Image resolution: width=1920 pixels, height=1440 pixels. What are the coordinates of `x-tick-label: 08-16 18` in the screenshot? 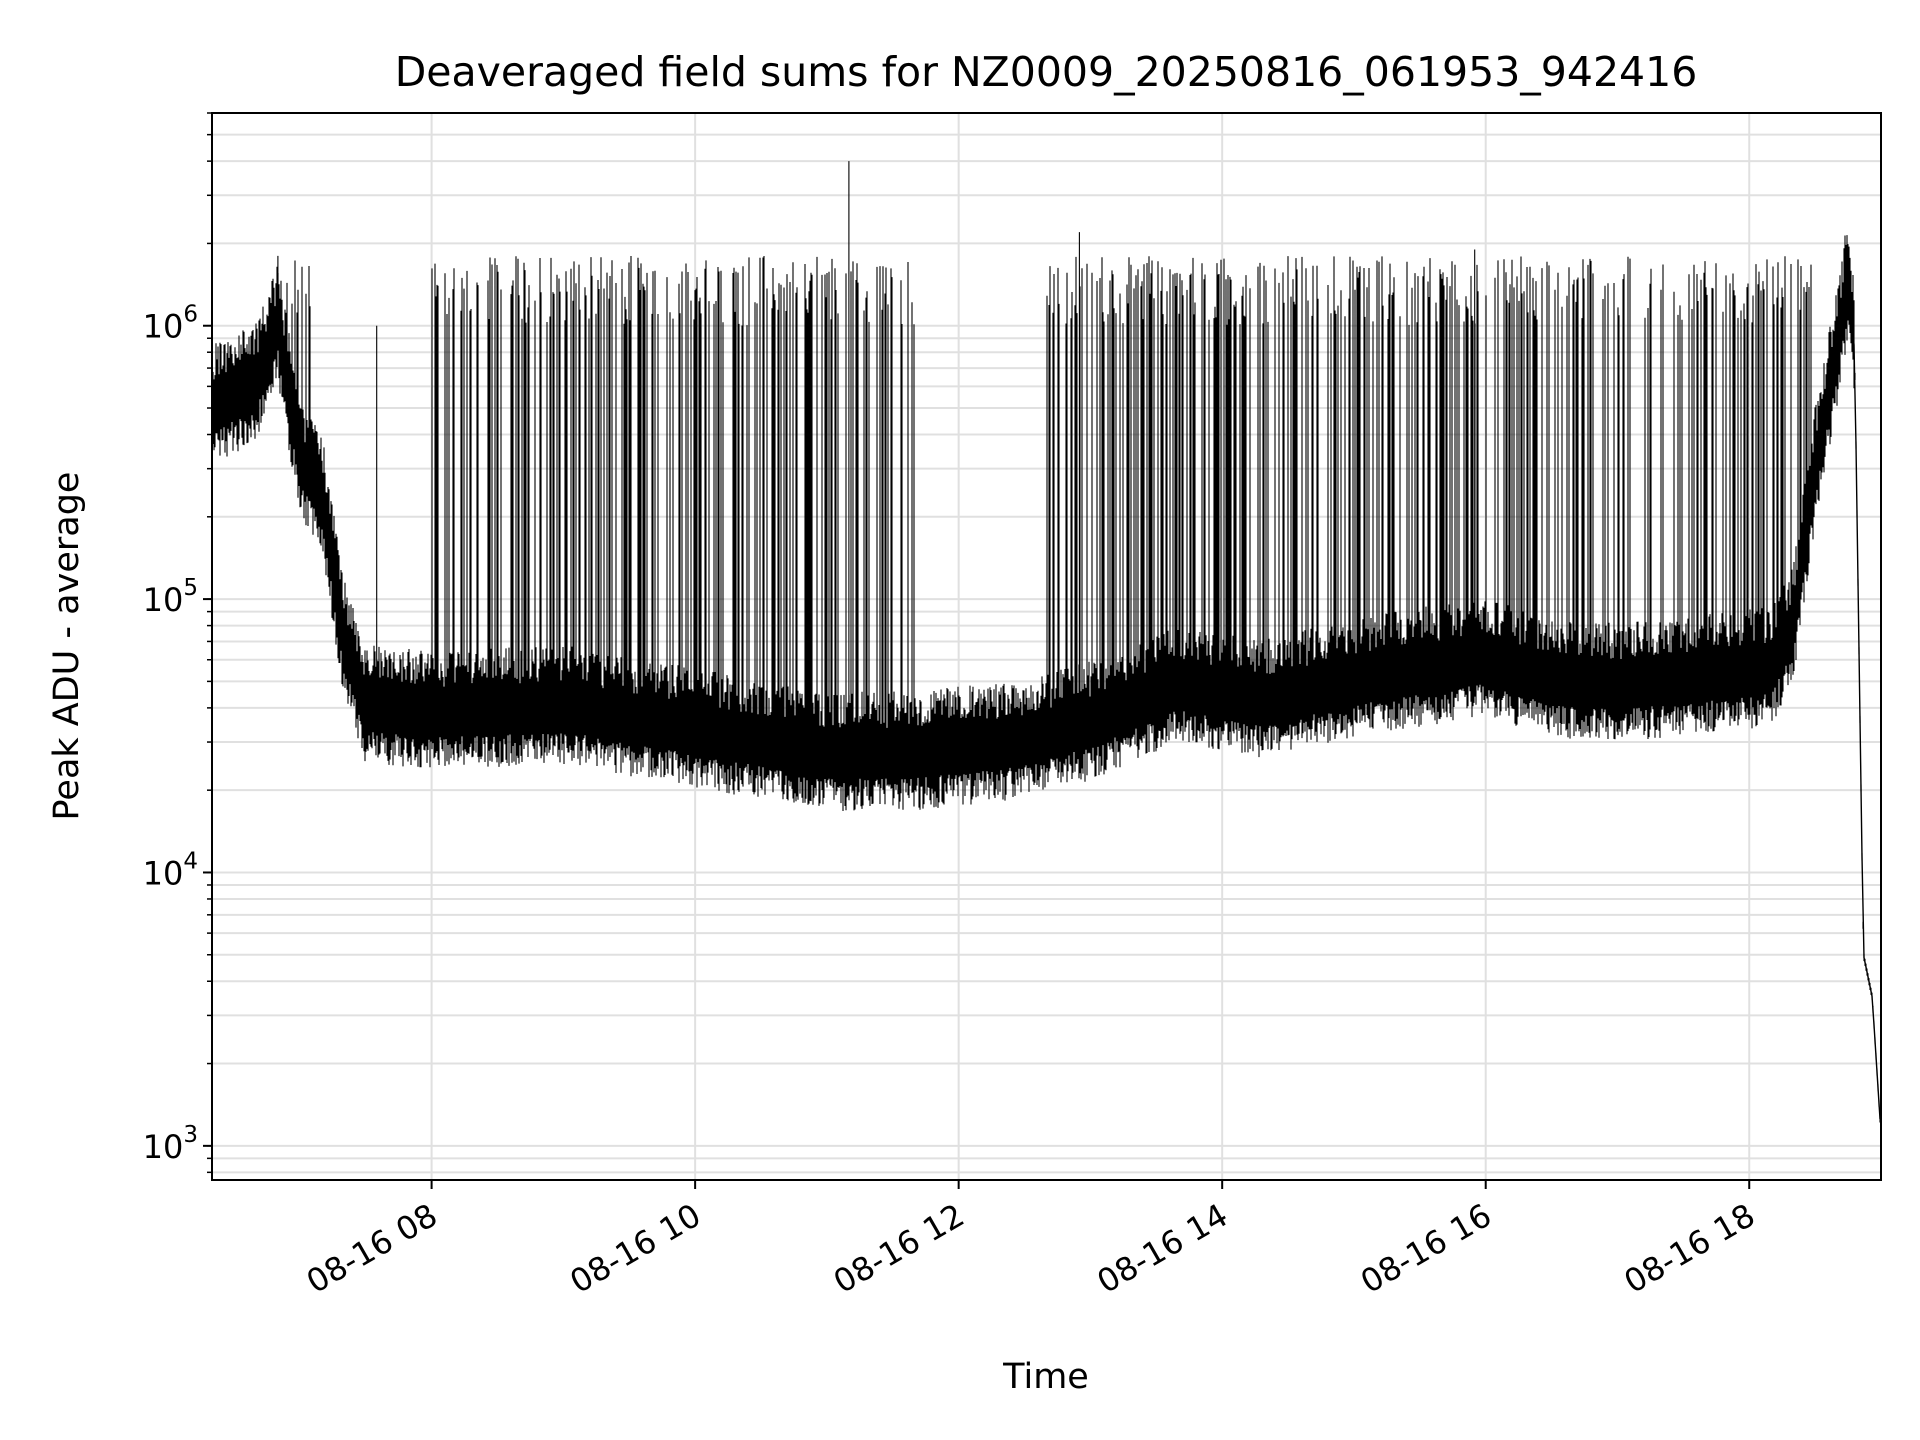 It's located at (1690, 1248).